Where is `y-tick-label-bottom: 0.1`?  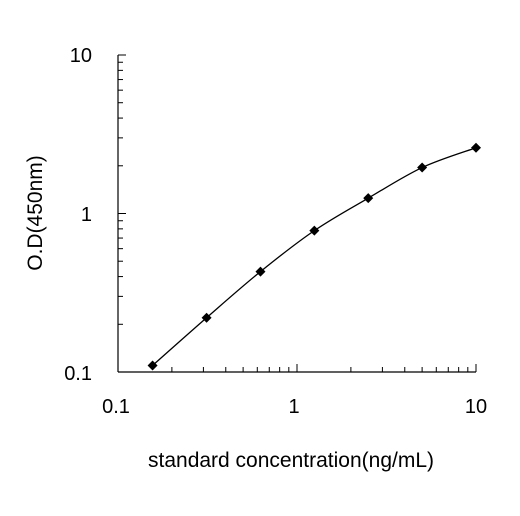
y-tick-label-bottom: 0.1 is located at coordinates (78, 374).